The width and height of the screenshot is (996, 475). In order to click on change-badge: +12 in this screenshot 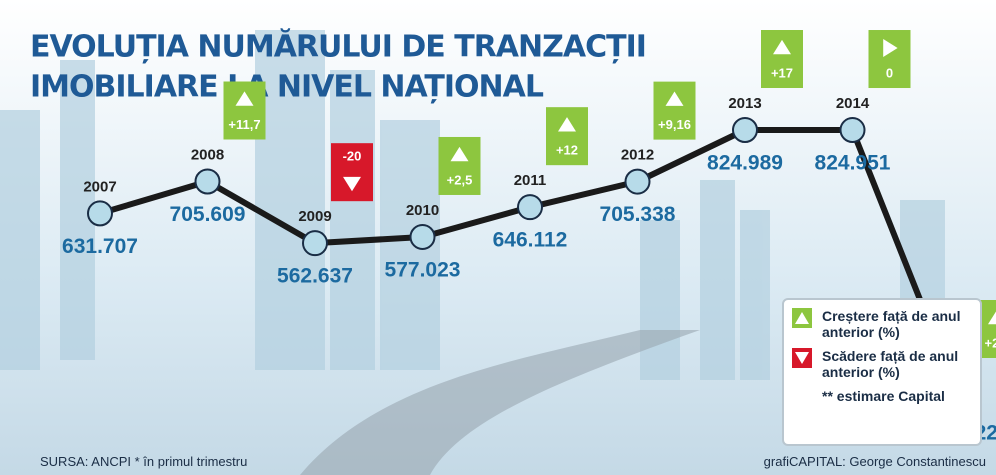, I will do `click(567, 136)`.